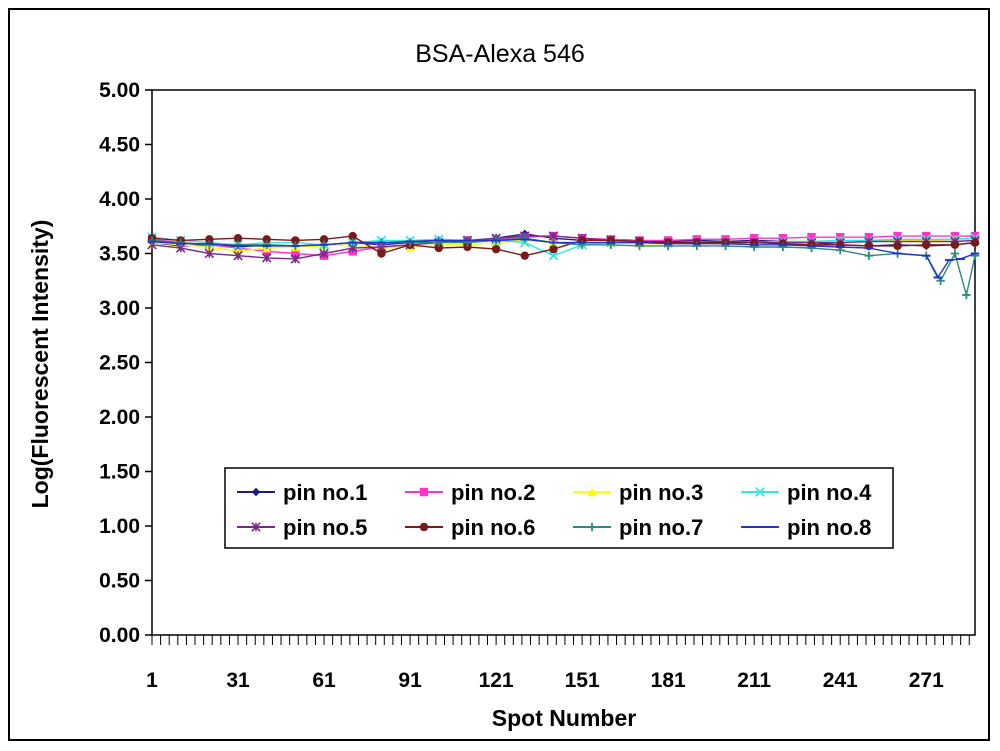 This screenshot has height=751, width=1000. I want to click on x-axis-title: Spot Number, so click(564, 718).